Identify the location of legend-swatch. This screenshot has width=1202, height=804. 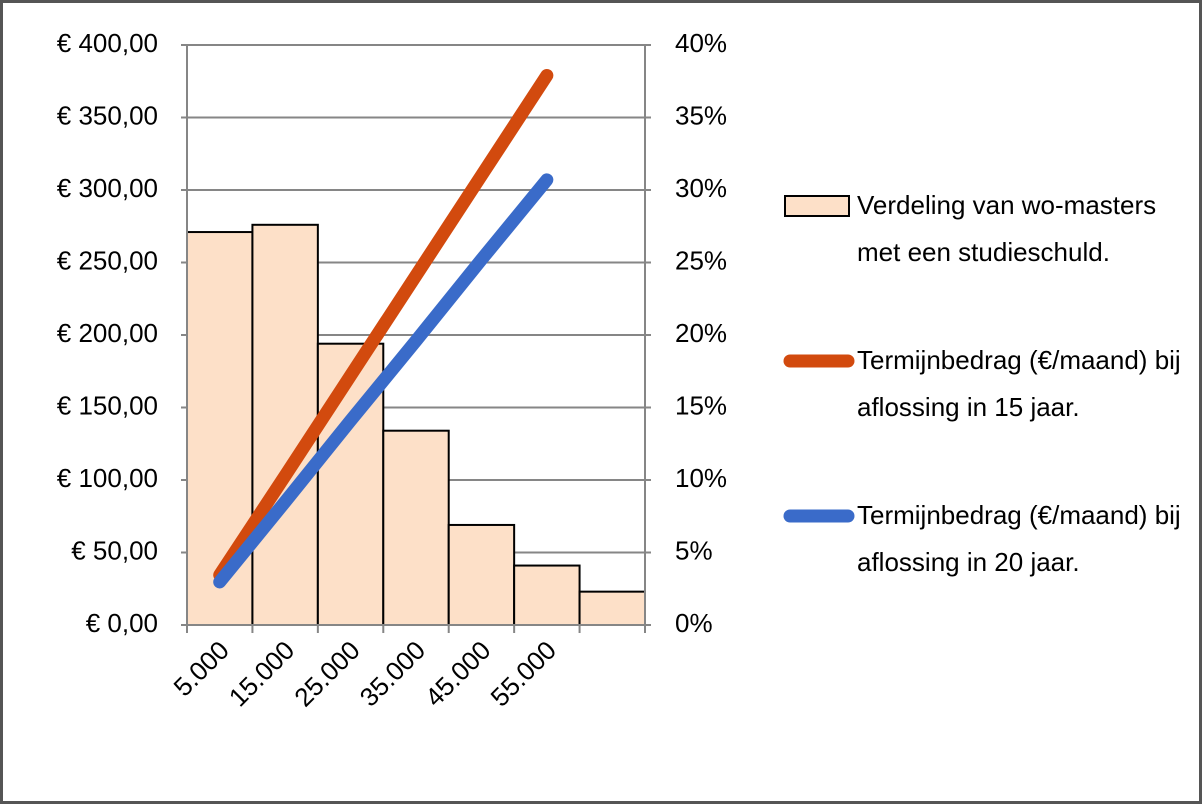
(817, 206).